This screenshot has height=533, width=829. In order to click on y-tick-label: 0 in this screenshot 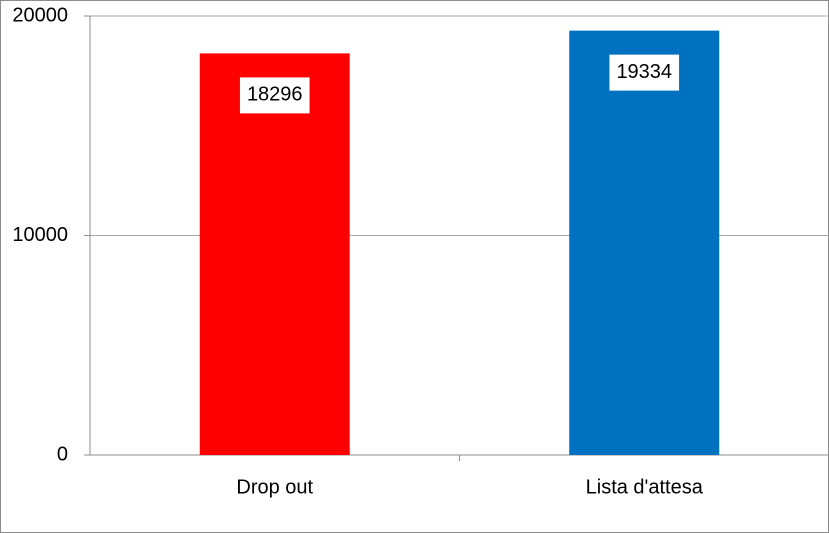, I will do `click(62, 454)`.